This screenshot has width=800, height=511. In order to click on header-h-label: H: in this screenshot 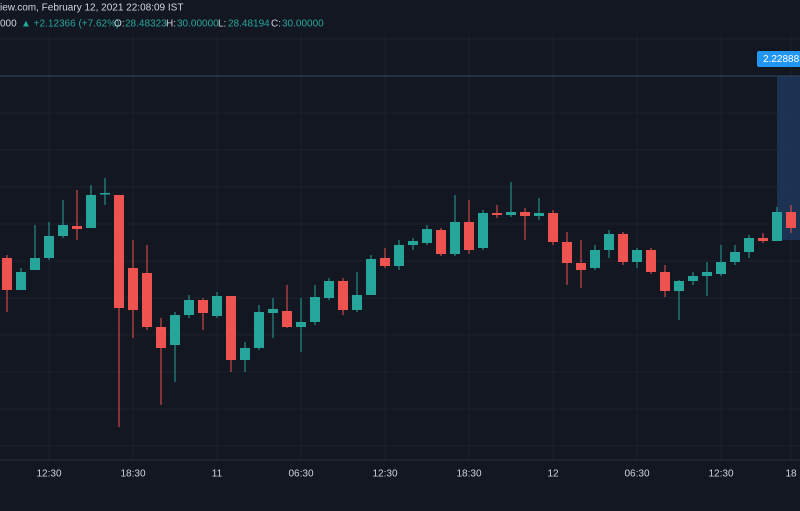, I will do `click(171, 24)`.